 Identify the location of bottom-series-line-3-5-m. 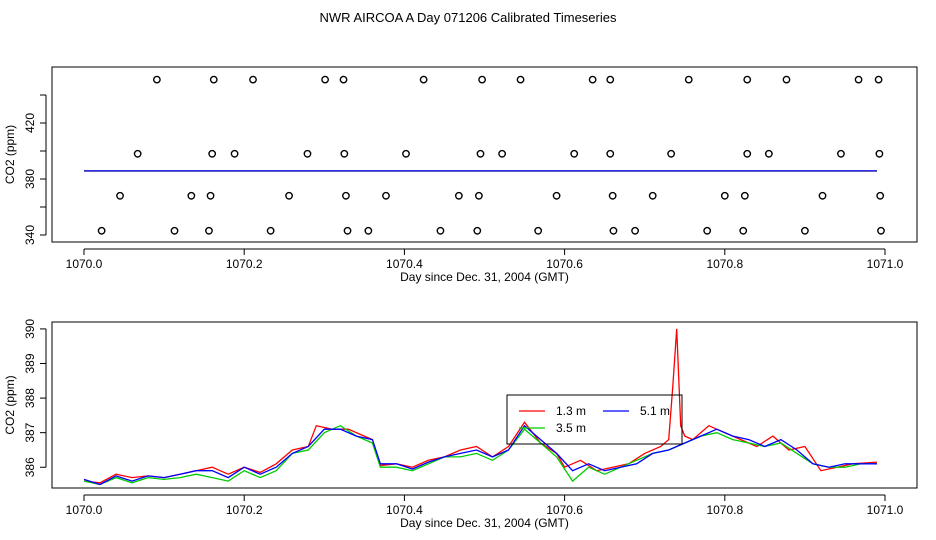
(480, 455).